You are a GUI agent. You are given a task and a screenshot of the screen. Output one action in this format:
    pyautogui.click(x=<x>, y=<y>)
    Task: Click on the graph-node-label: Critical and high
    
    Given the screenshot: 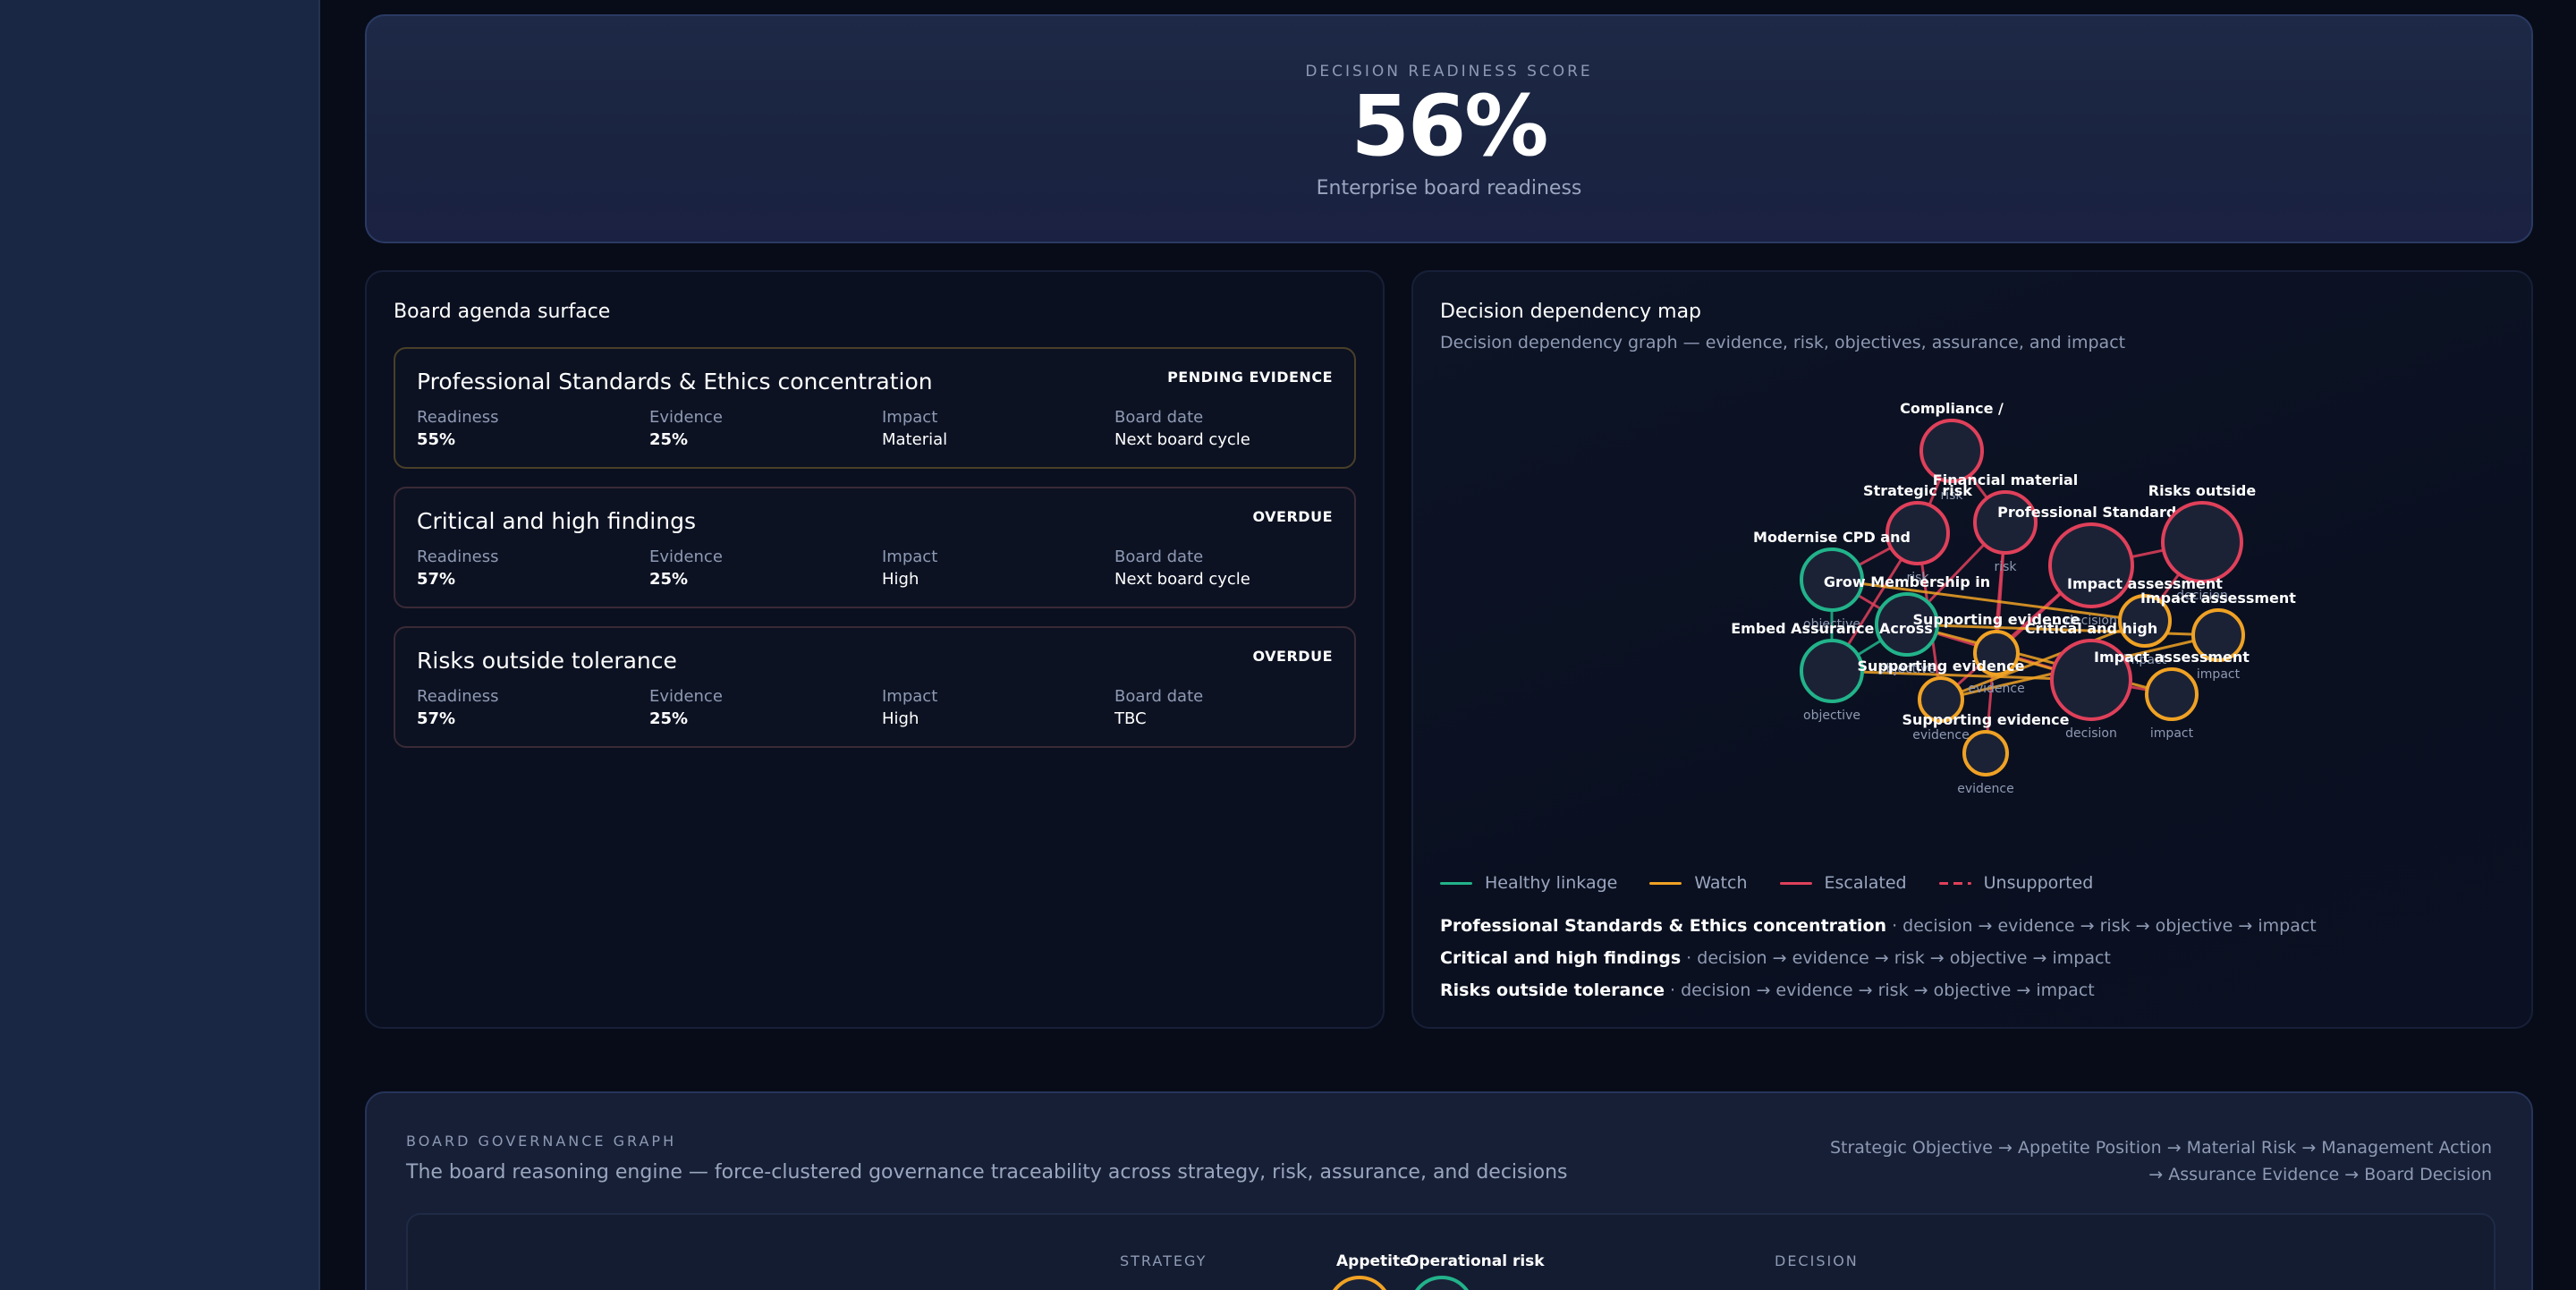 What is the action you would take?
    pyautogui.click(x=2091, y=628)
    